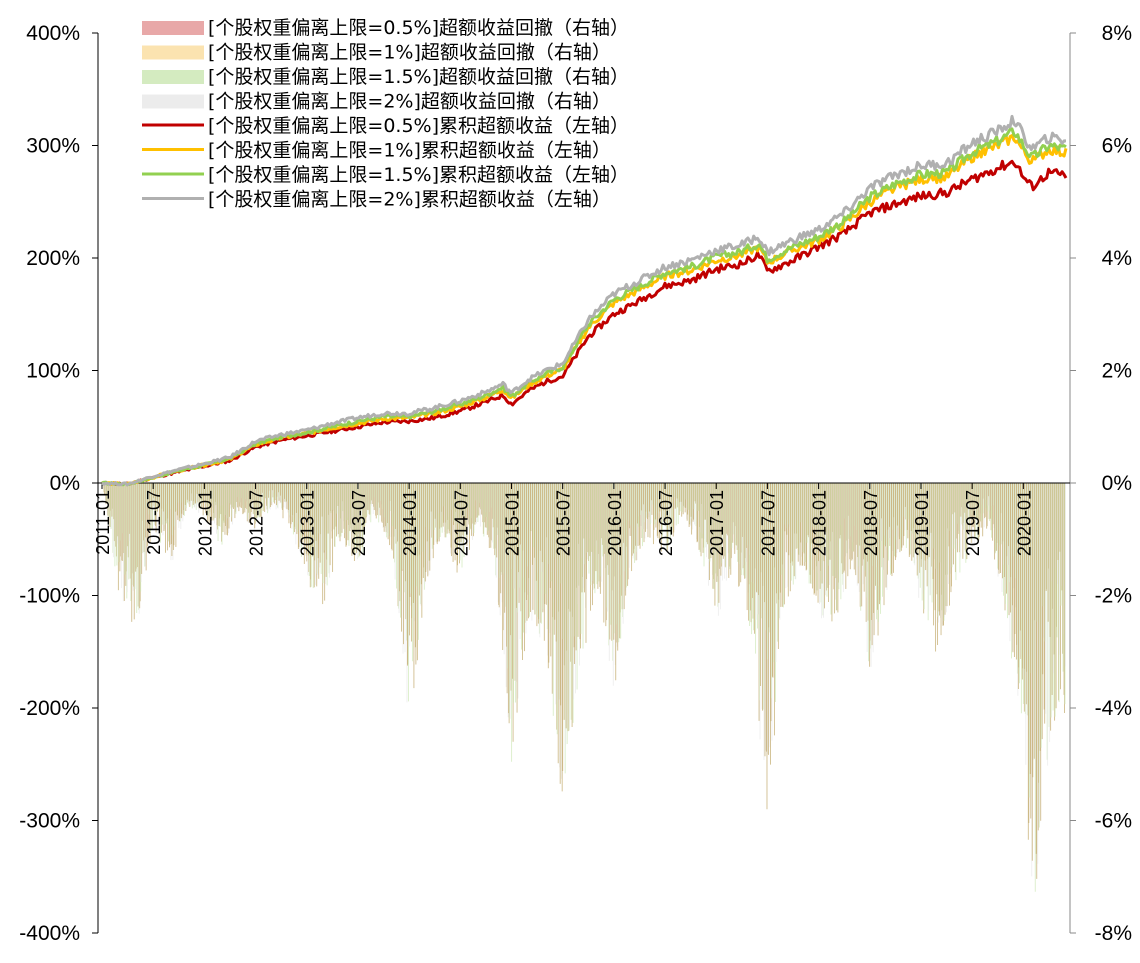 The height and width of the screenshot is (963, 1140). I want to click on x-tick-label: 2018-07, so click(871, 523).